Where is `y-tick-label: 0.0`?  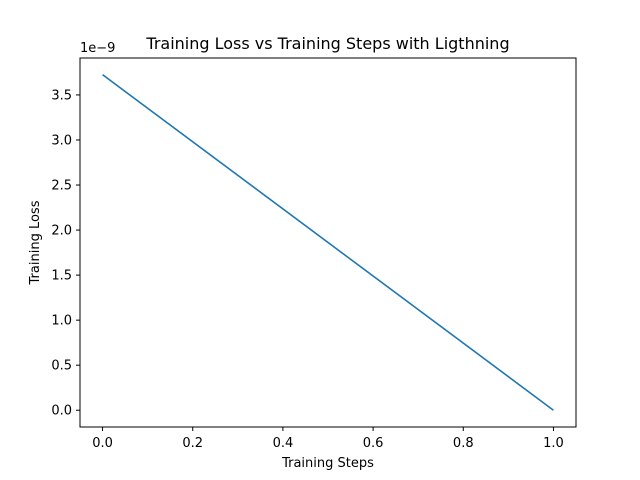 y-tick-label: 0.0 is located at coordinates (61, 411).